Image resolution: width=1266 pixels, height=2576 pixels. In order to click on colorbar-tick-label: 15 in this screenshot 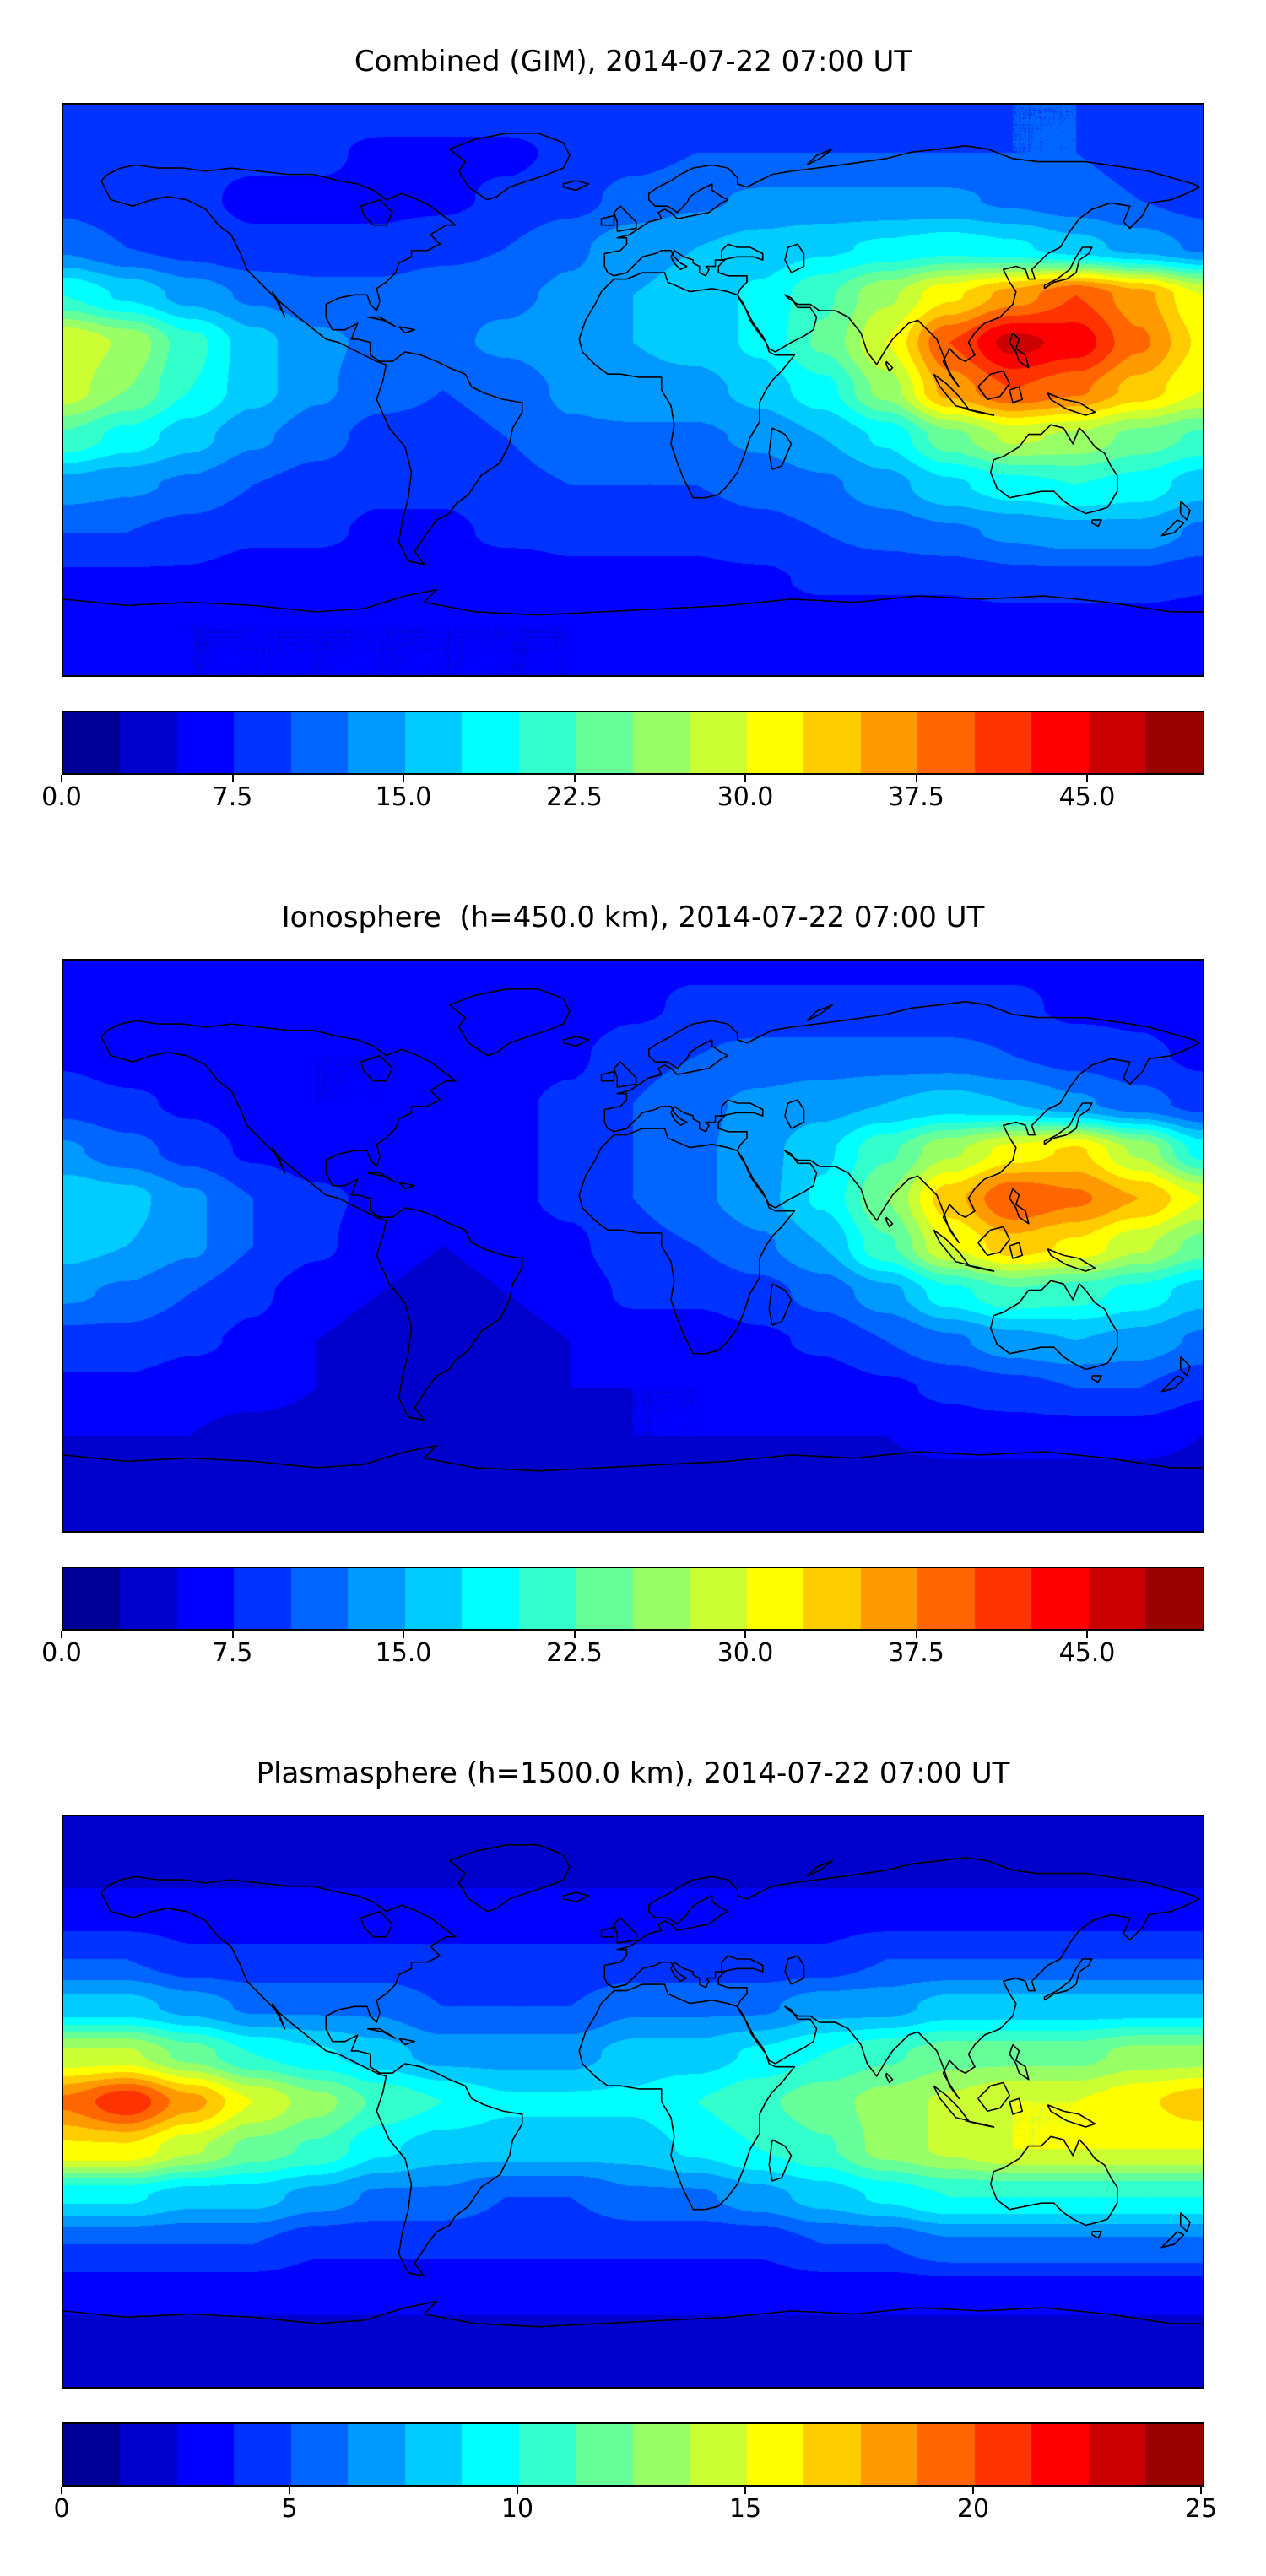, I will do `click(745, 2509)`.